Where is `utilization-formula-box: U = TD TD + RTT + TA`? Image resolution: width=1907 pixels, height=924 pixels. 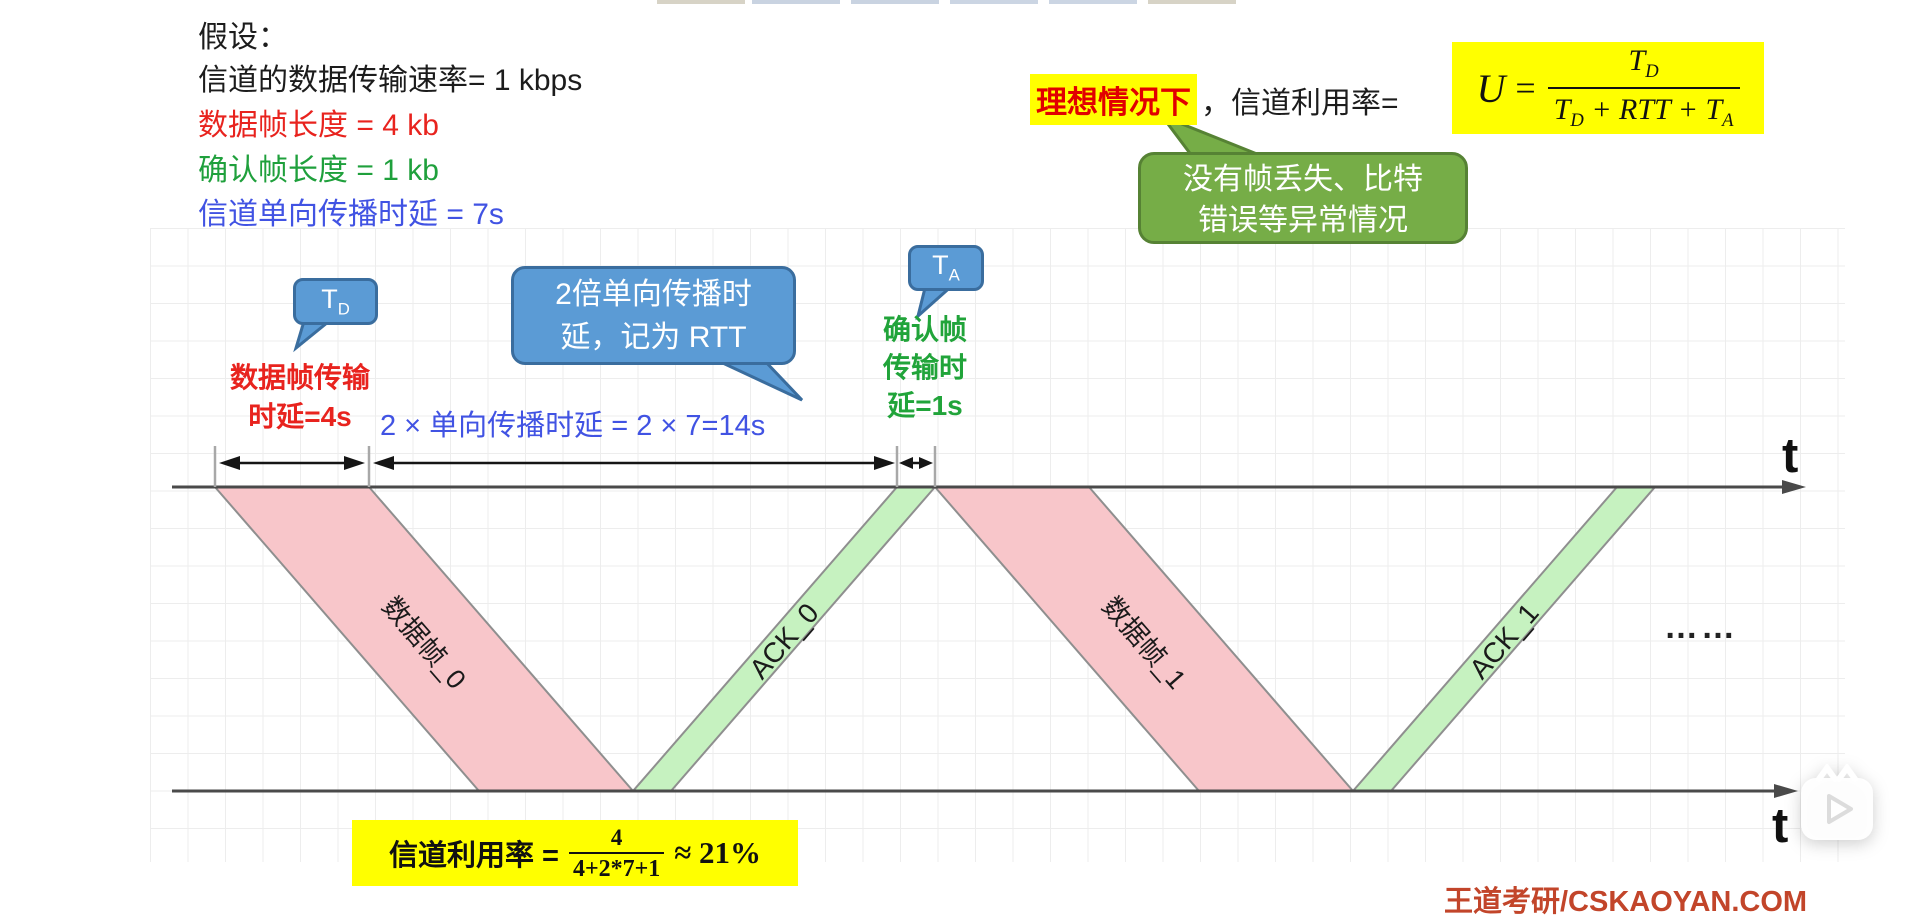 utilization-formula-box: U = TD TD + RTT + TA is located at coordinates (1608, 88).